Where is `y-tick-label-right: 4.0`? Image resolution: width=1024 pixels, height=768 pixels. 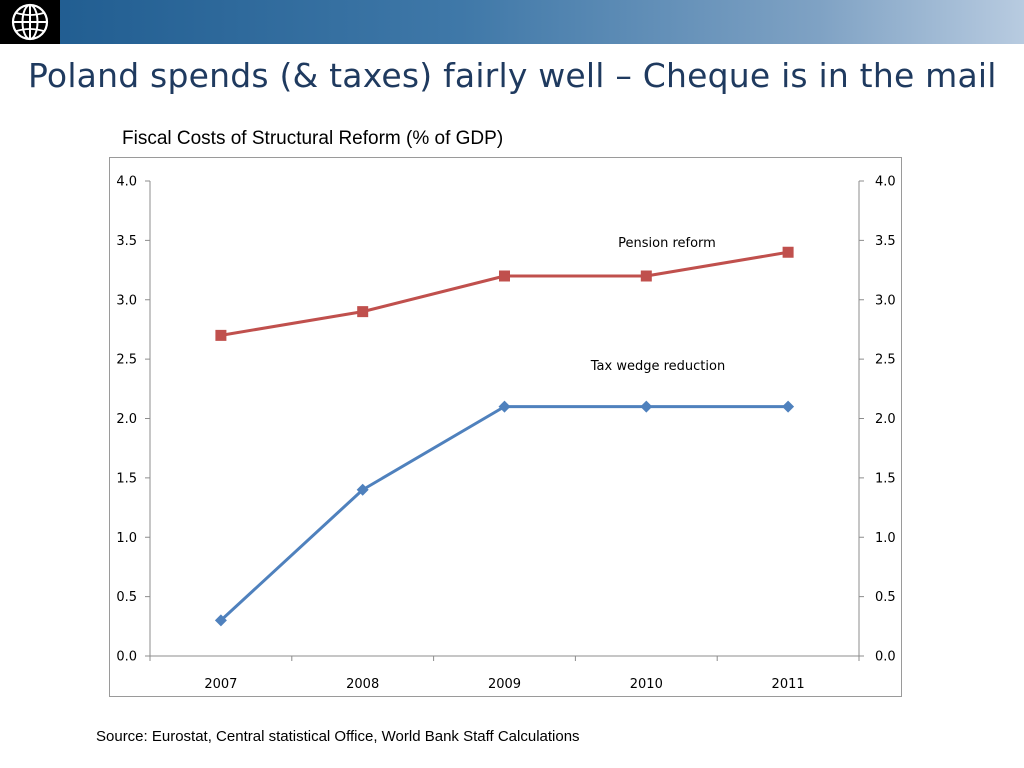 y-tick-label-right: 4.0 is located at coordinates (885, 182).